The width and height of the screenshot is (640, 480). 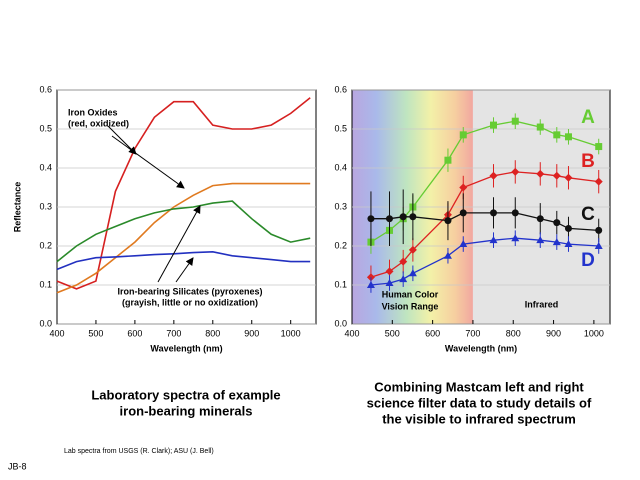 I want to click on legend-label: D, so click(x=588, y=260).